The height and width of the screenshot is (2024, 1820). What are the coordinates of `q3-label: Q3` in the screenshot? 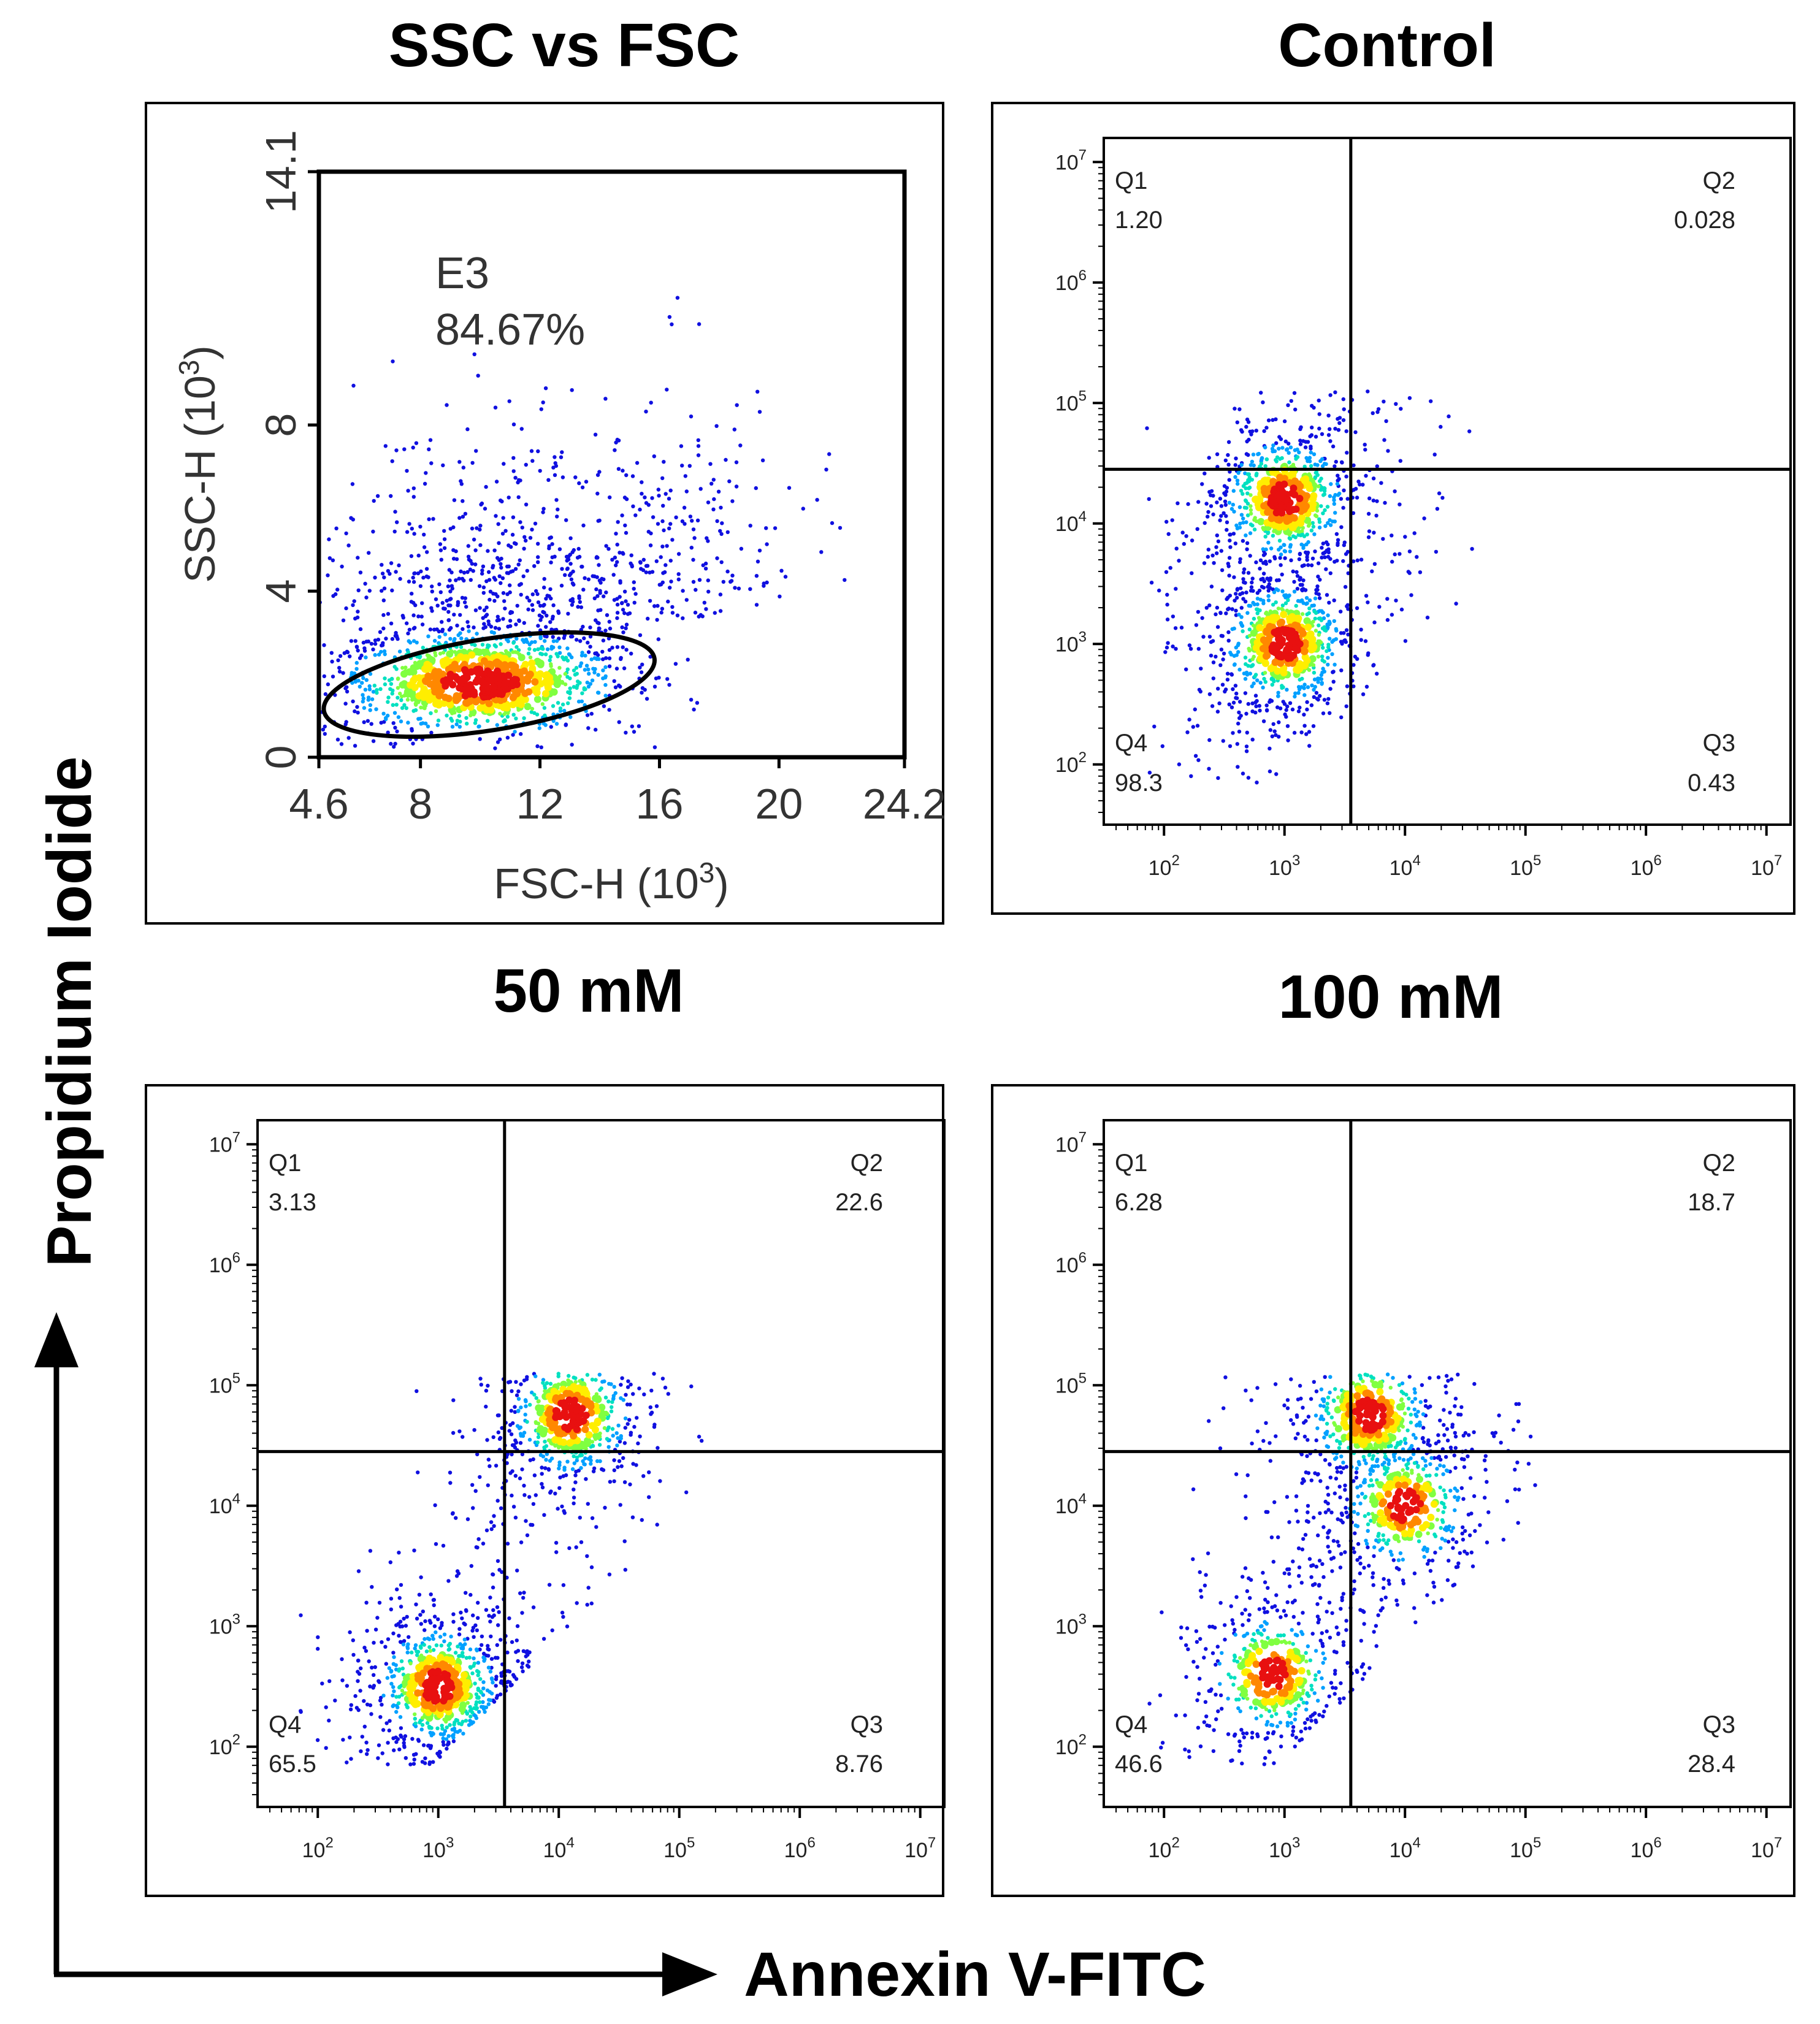 It's located at (867, 1724).